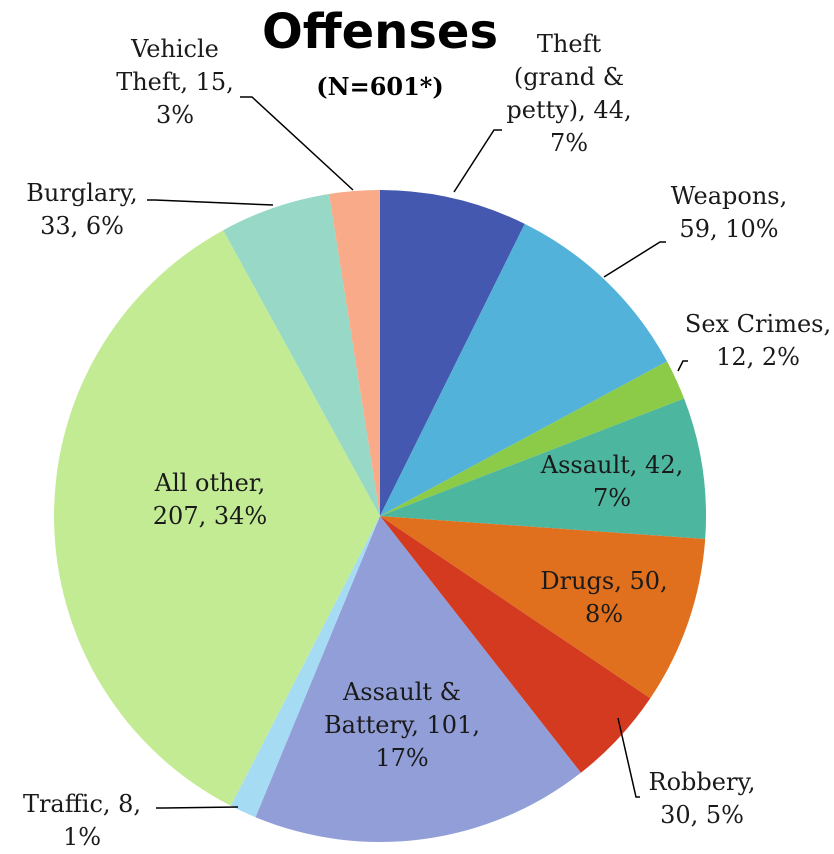 This screenshot has height=854, width=834. Describe the element at coordinates (758, 324) in the screenshot. I see `slice-label-line: Sex Crimes,` at that location.